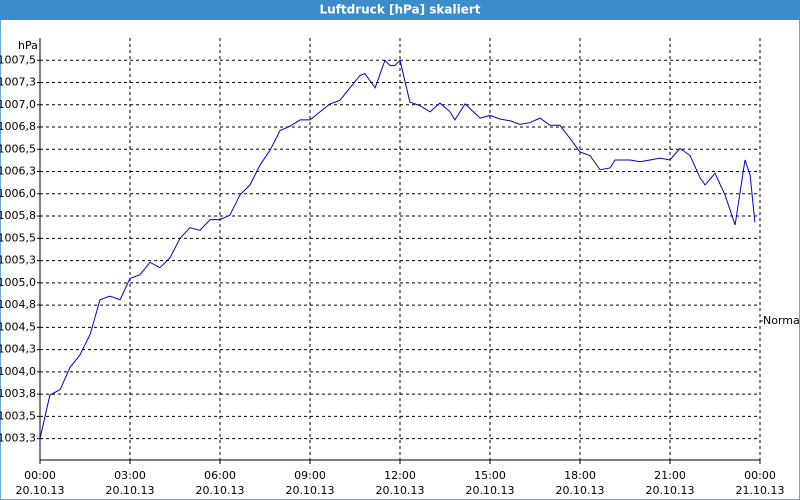  I want to click on y-tick-label: 1004,8, so click(18, 304).